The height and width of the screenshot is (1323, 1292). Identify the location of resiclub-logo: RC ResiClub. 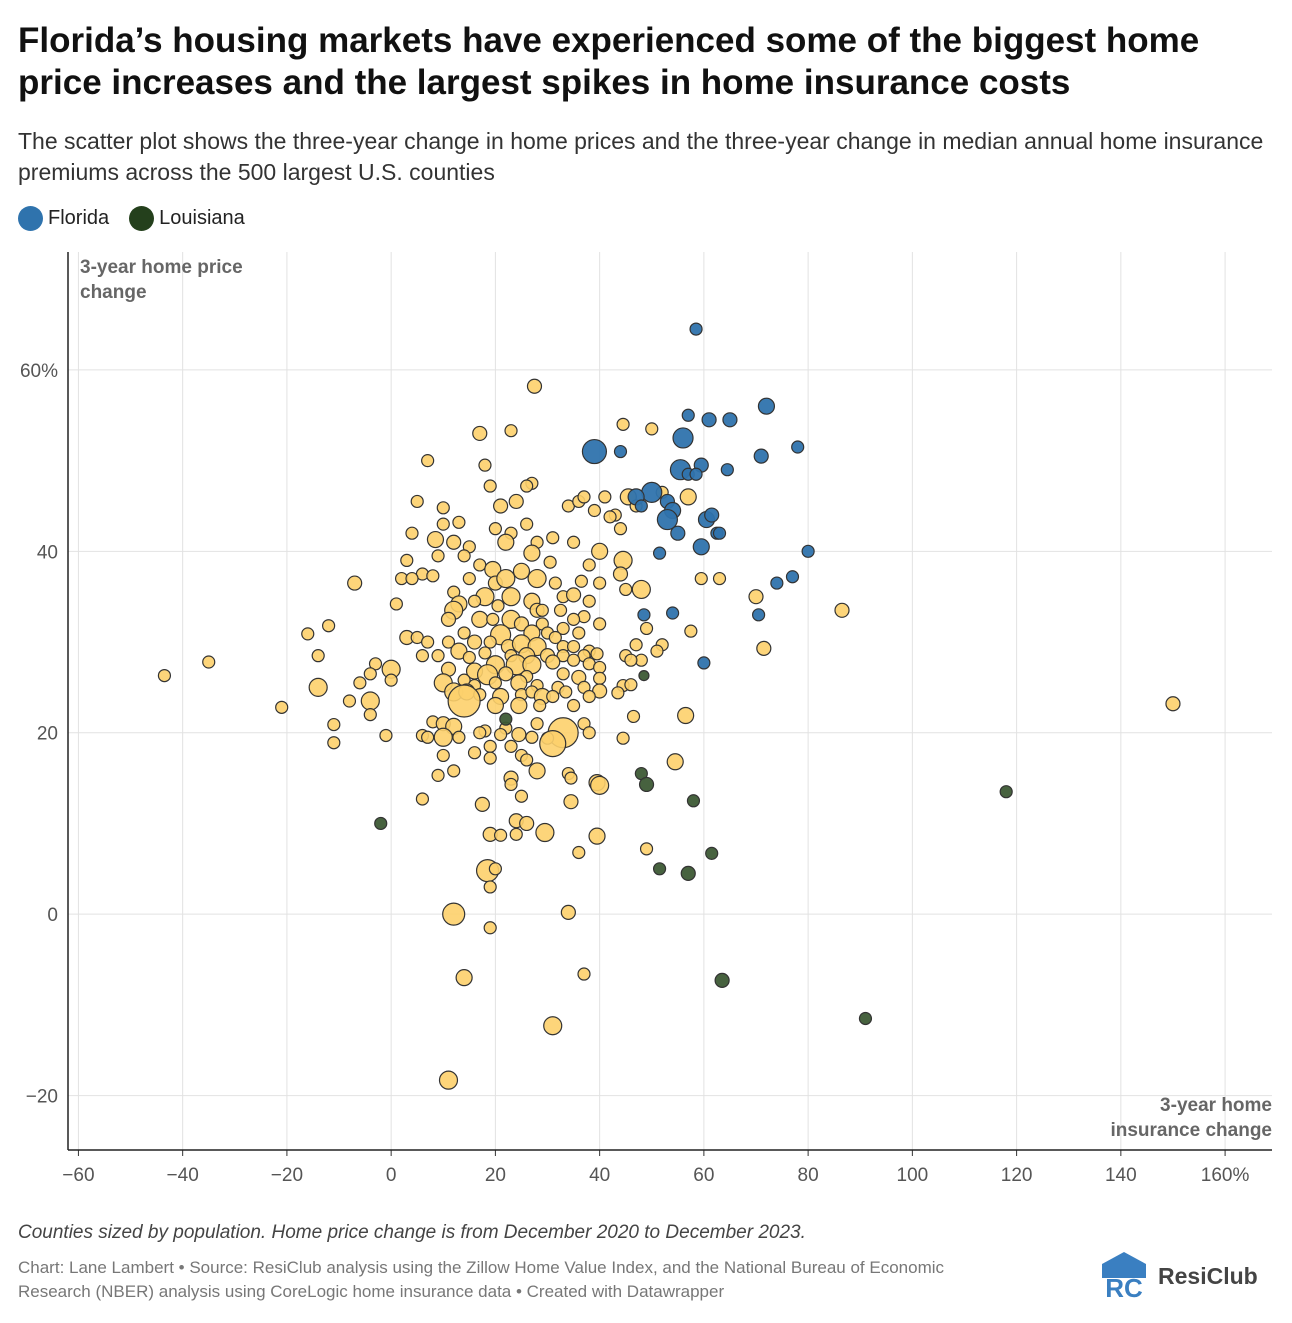
(1178, 1276).